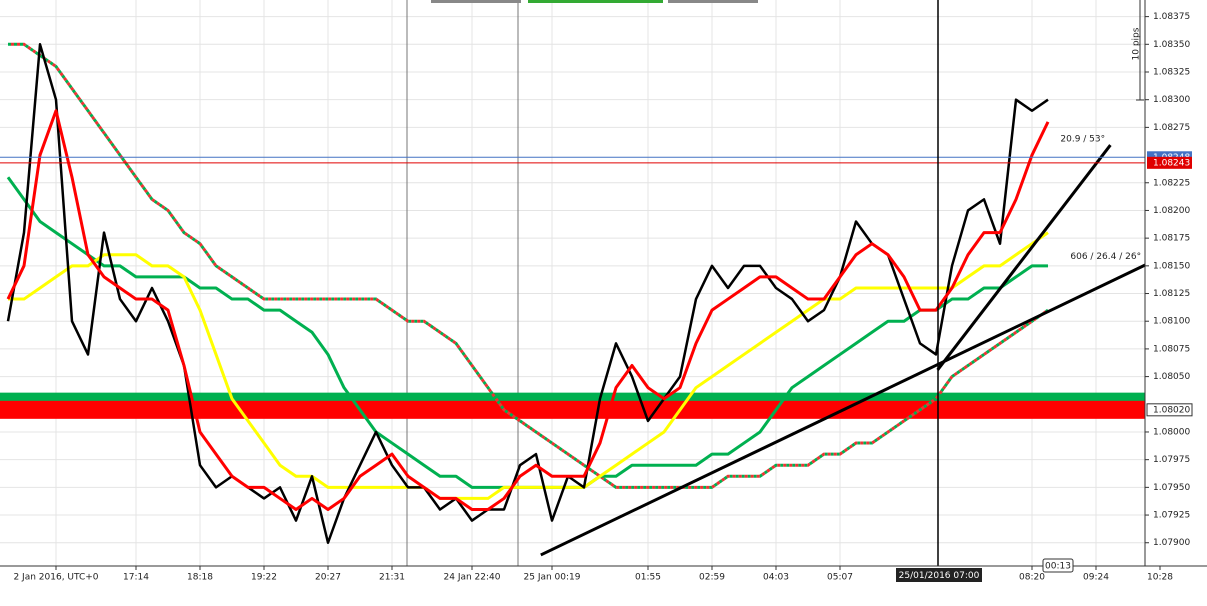 This screenshot has width=1207, height=606. Describe the element at coordinates (1171, 128) in the screenshot. I see `y-tick-label: 1.08275` at that location.